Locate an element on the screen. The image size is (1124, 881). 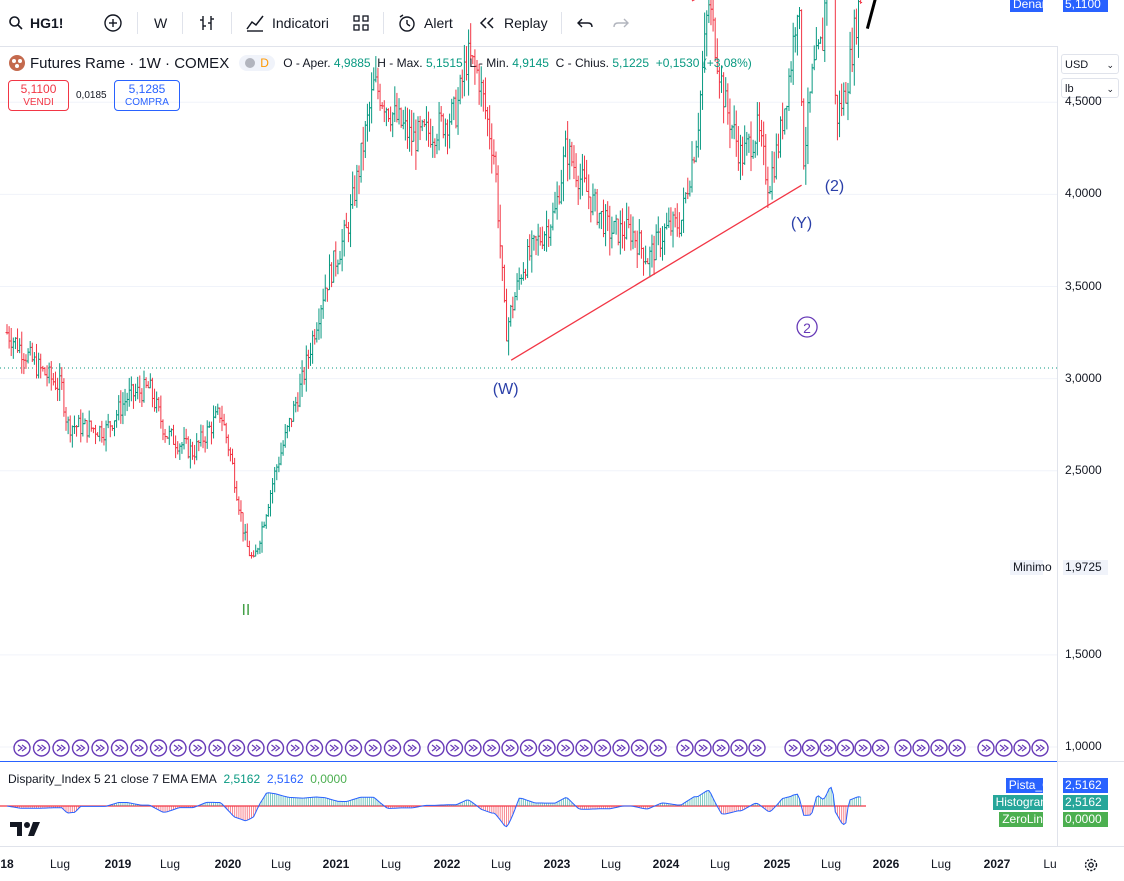
layouts-button is located at coordinates (361, 23).